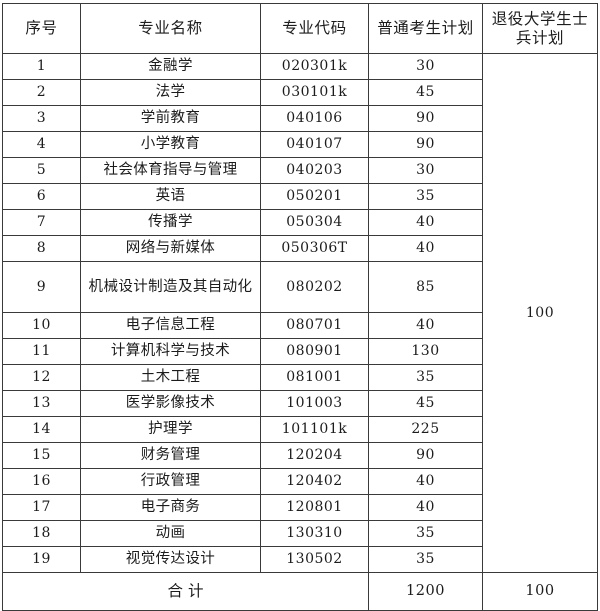 This screenshot has width=600, height=611. What do you see at coordinates (170, 559) in the screenshot?
I see `cell-major-name: 视觉传达设计` at bounding box center [170, 559].